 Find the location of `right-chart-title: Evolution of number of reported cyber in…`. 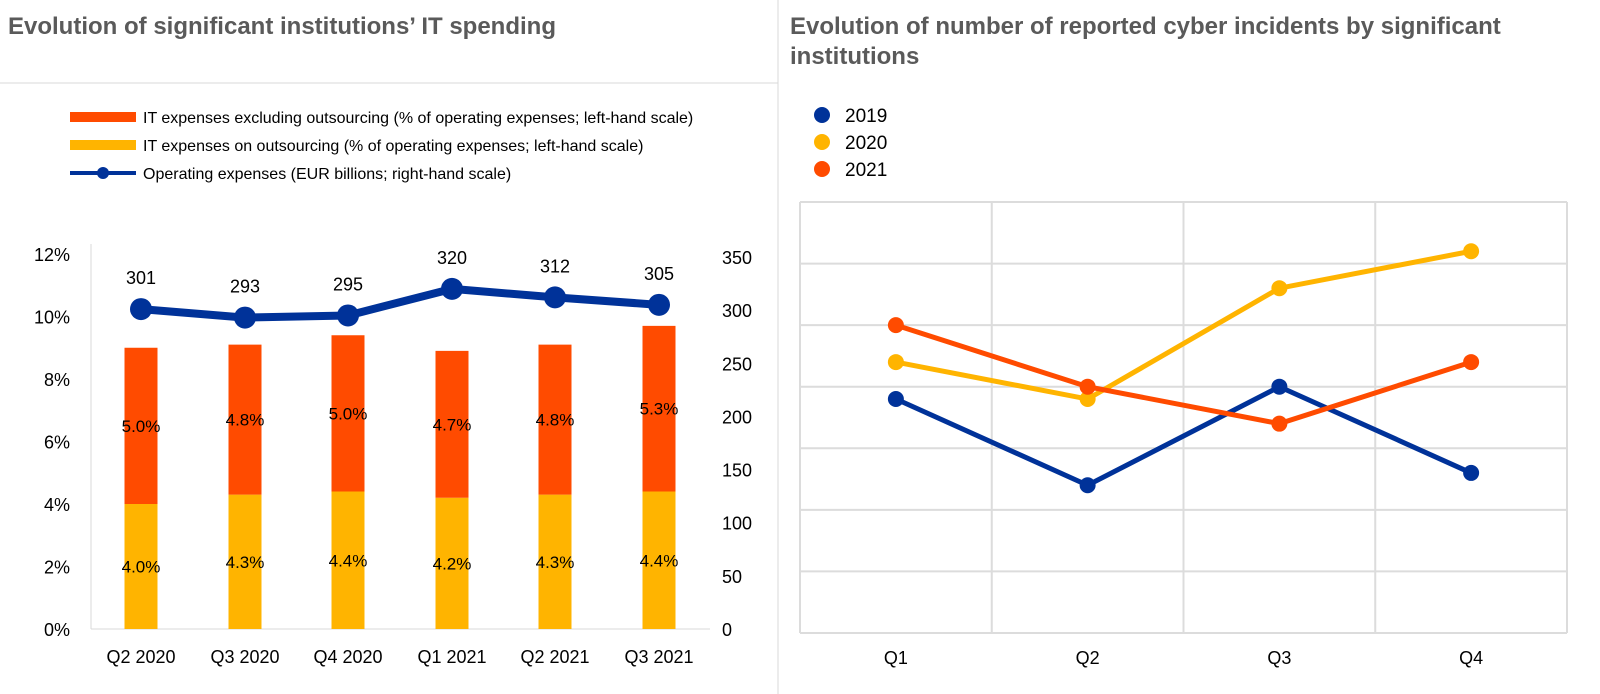

right-chart-title: Evolution of number of reported cyber in… is located at coordinates (1145, 41).